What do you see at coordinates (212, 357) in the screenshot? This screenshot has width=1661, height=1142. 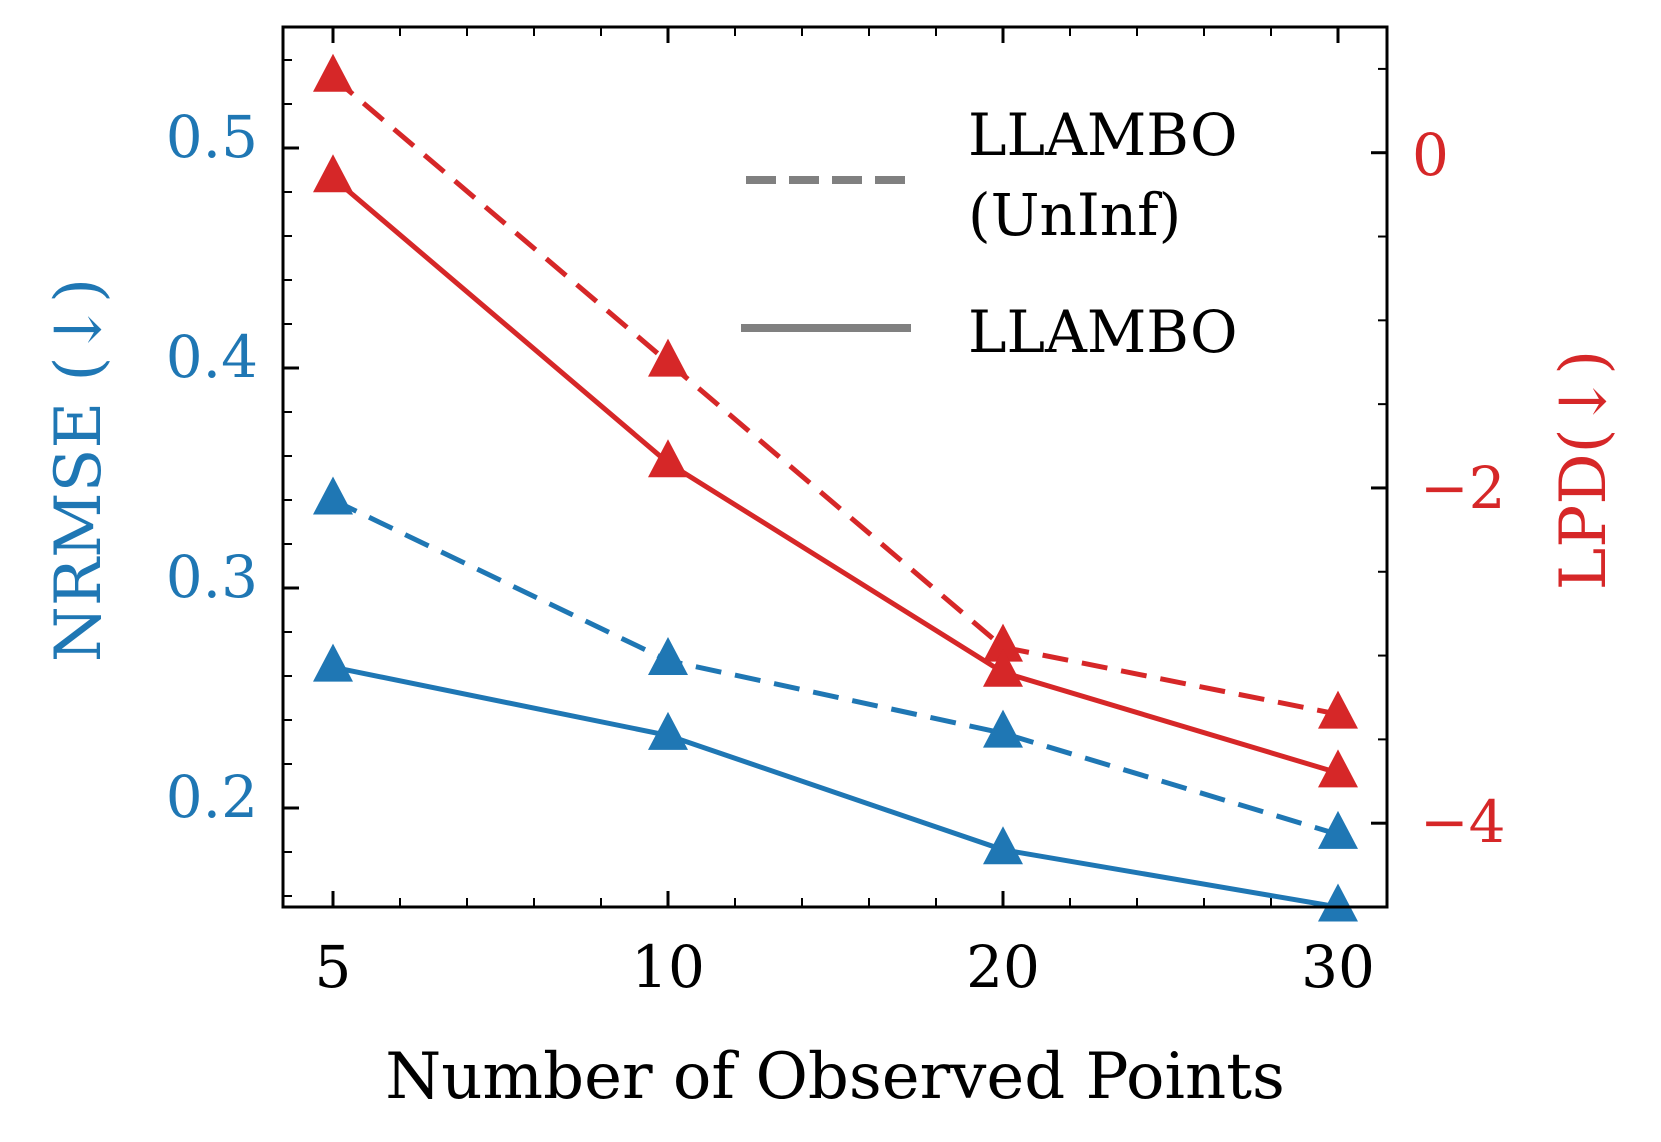 I see `left-y-tick-label: 0.4` at bounding box center [212, 357].